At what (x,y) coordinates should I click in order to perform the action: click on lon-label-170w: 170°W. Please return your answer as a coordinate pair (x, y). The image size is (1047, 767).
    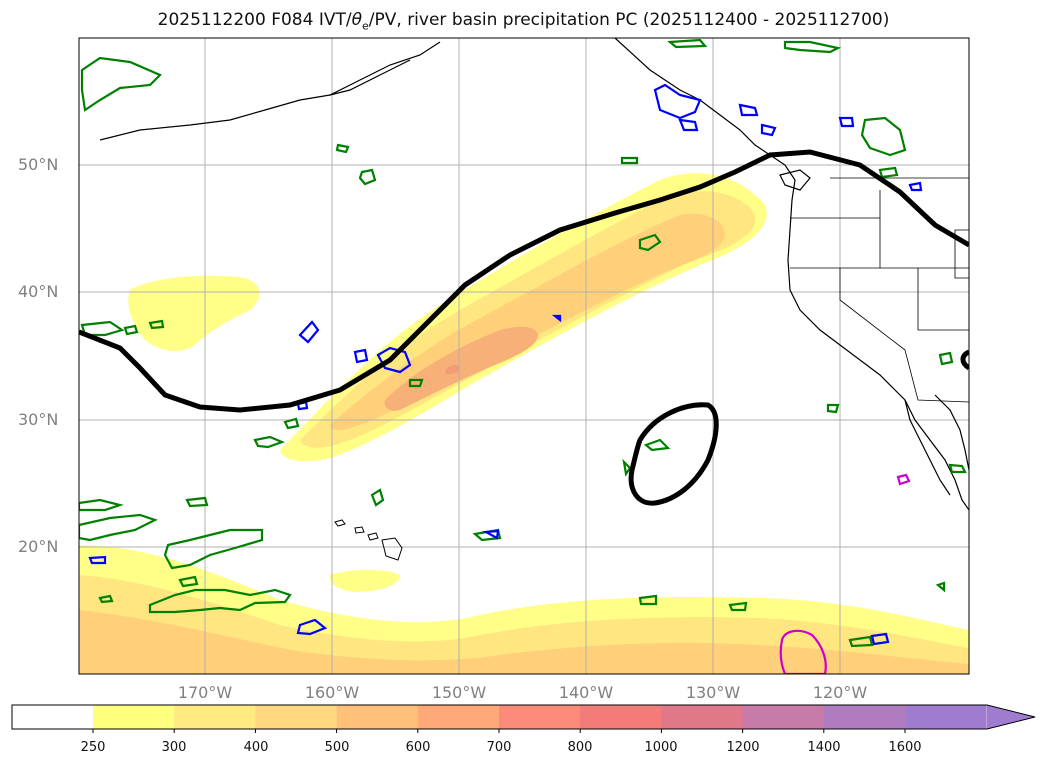
    Looking at the image, I should click on (205, 692).